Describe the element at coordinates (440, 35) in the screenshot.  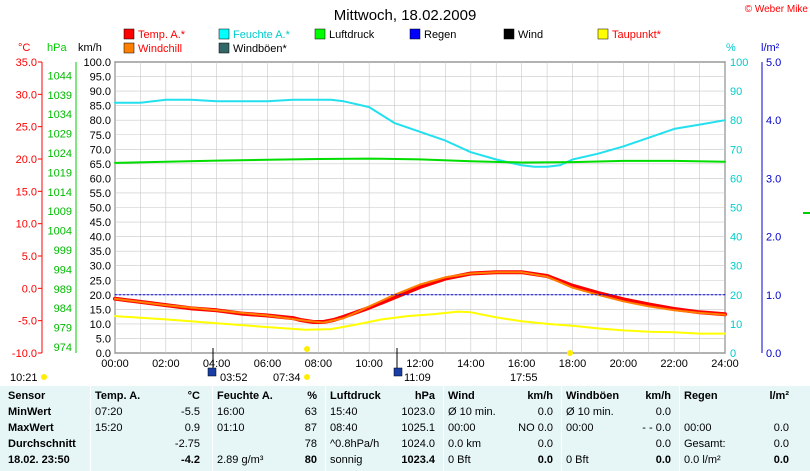
I see `legend-label: Regen` at that location.